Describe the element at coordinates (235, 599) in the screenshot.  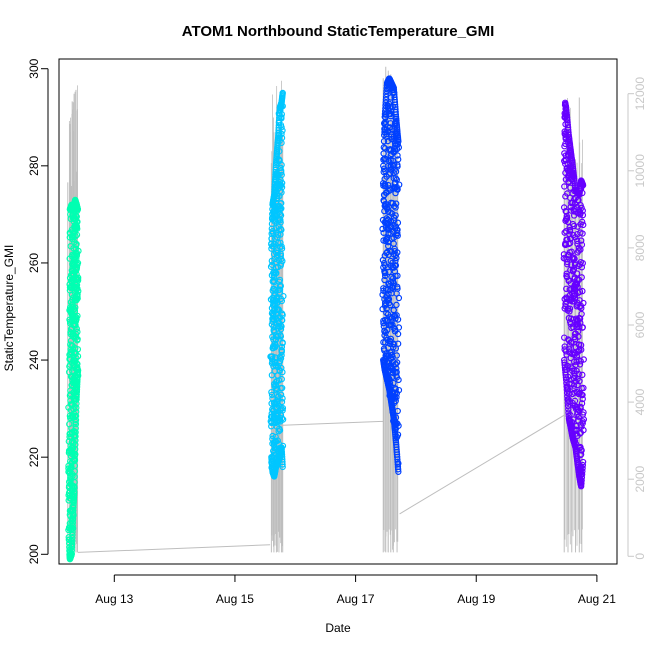
I see `x-tick-label: Aug 15` at that location.